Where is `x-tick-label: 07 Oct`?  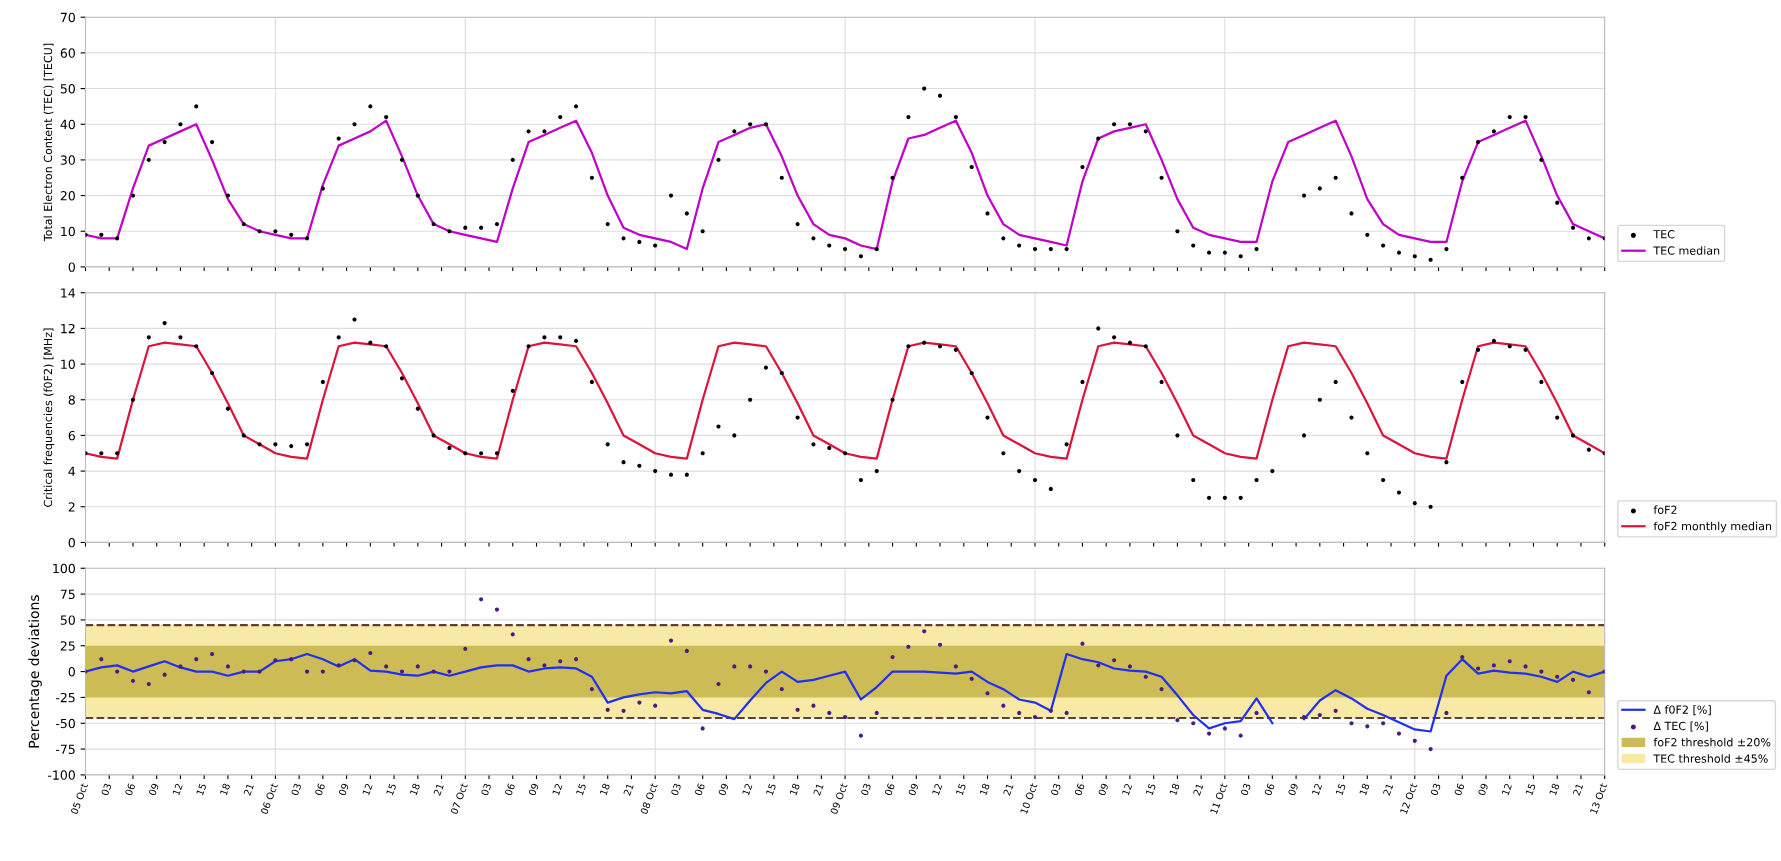
x-tick-label: 07 Oct is located at coordinates (459, 798).